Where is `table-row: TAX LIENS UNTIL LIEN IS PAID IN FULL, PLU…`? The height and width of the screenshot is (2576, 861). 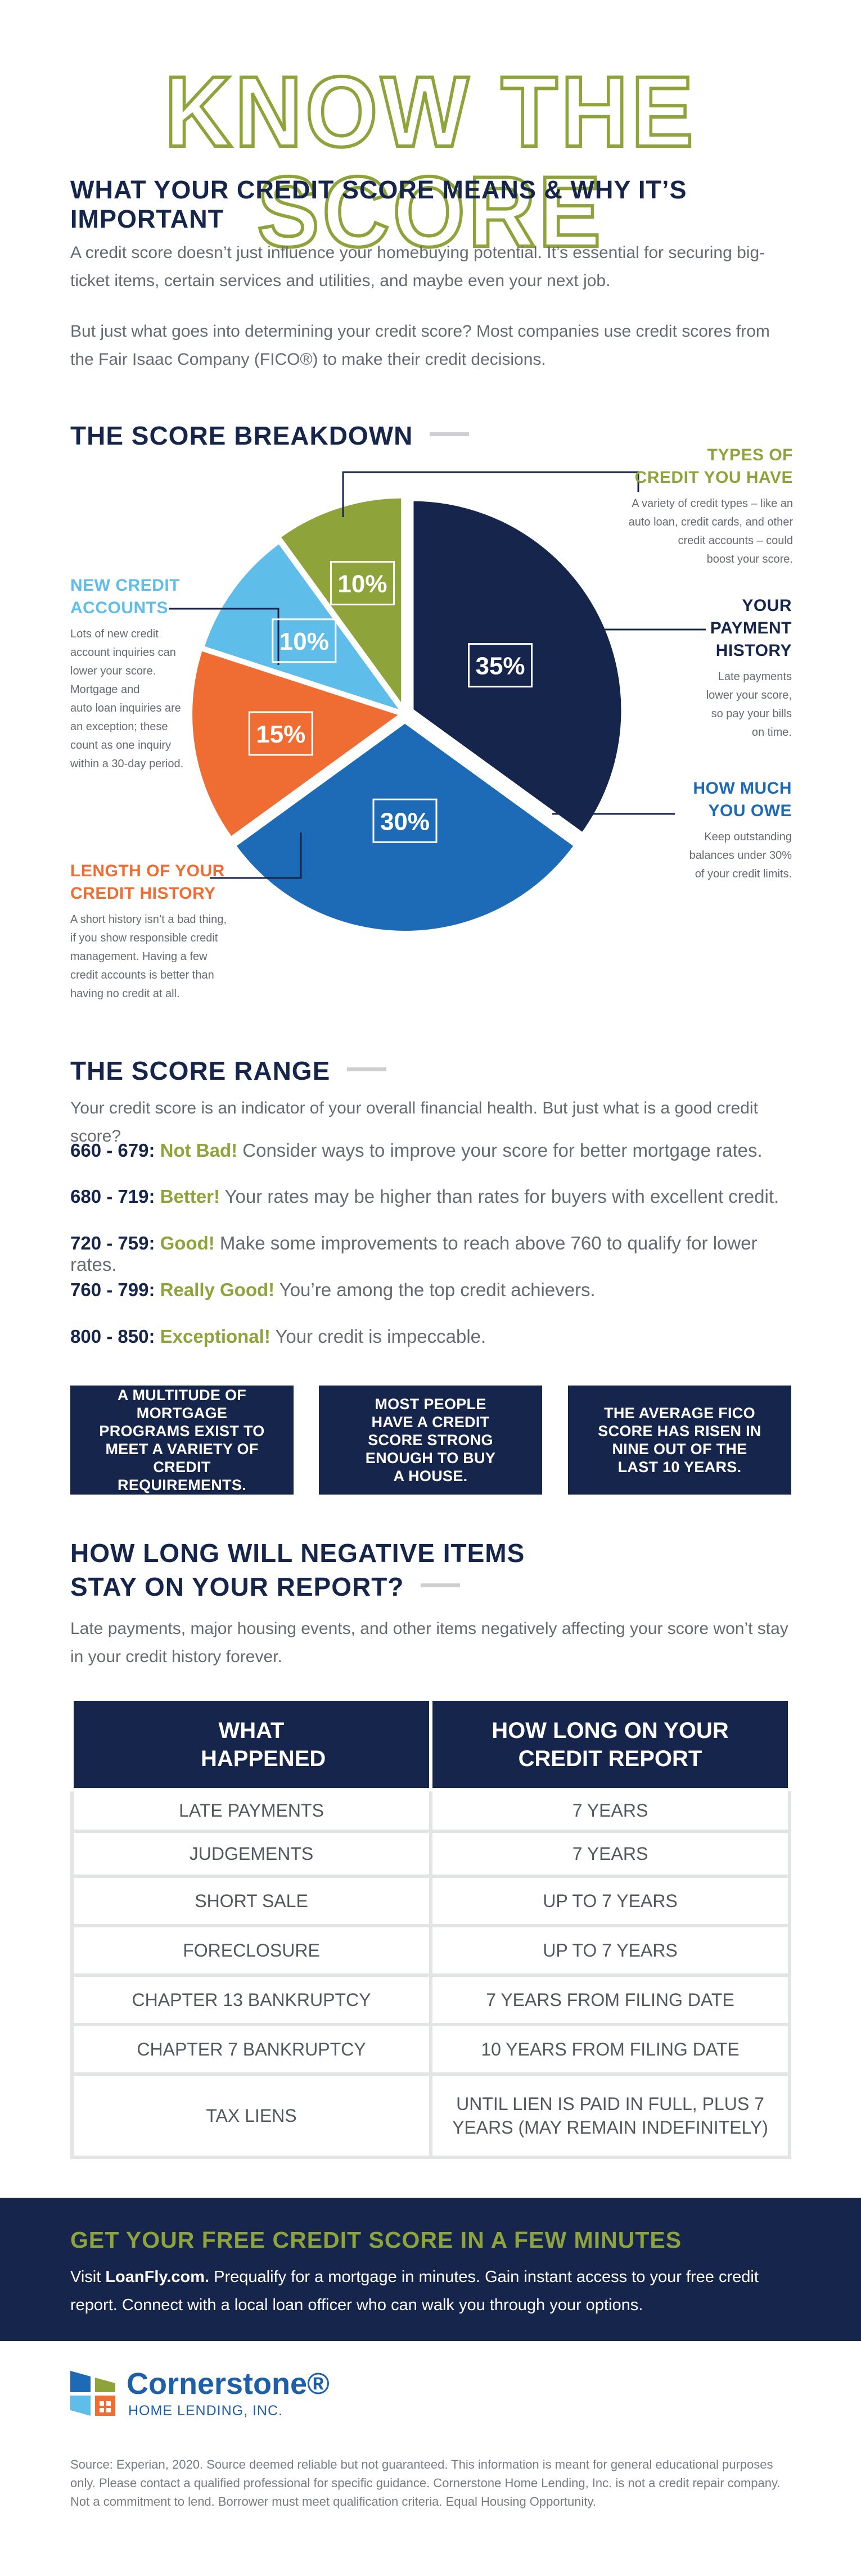
table-row: TAX LIENS UNTIL LIEN IS PAID IN FULL, PLU… is located at coordinates (430, 2115).